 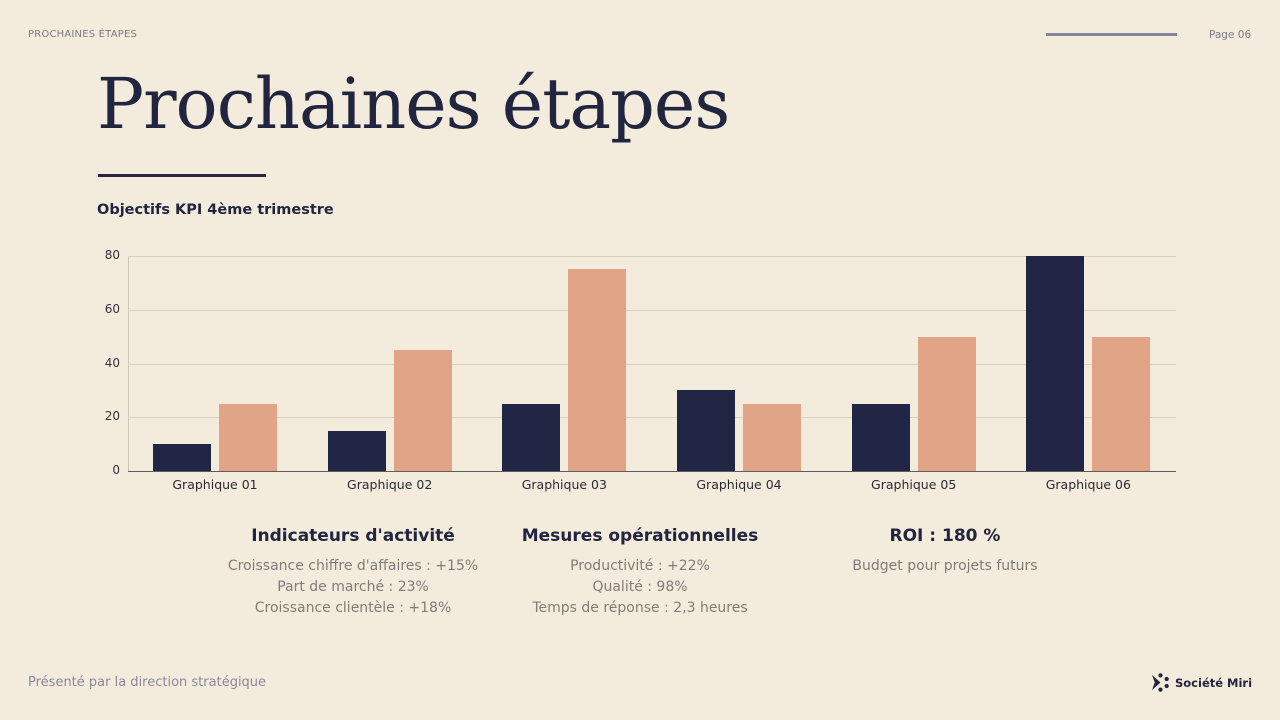 I want to click on kpi-line: Temps de réponse : 2,3 heures, so click(x=640, y=608).